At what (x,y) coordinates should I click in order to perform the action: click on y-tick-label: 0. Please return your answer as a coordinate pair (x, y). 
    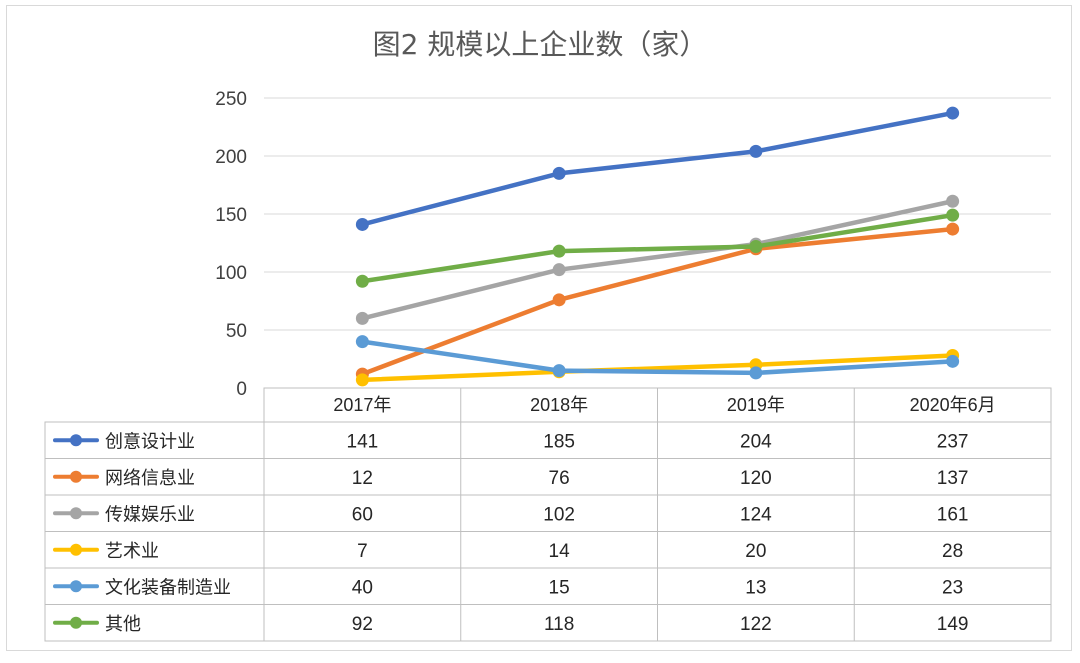
    Looking at the image, I should click on (241, 389).